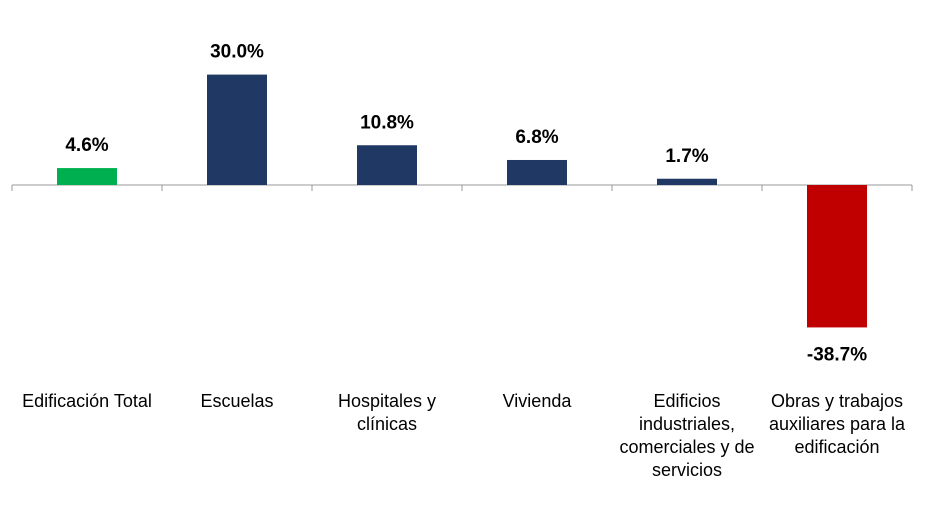 Image resolution: width=931 pixels, height=517 pixels. I want to click on value-label: 30.0%, so click(237, 52).